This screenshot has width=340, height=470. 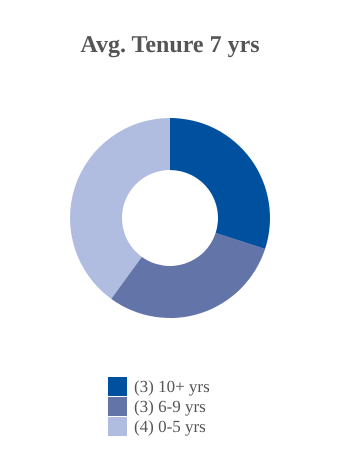 What do you see at coordinates (172, 386) in the screenshot?
I see `legend-label: (3) 10+ yrs` at bounding box center [172, 386].